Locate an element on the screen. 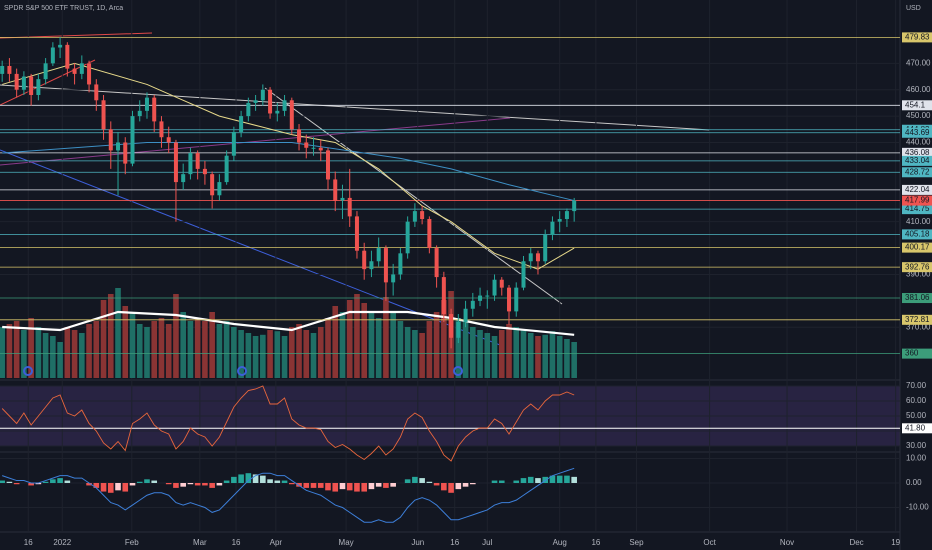  level-label: 454.1 is located at coordinates (915, 104).